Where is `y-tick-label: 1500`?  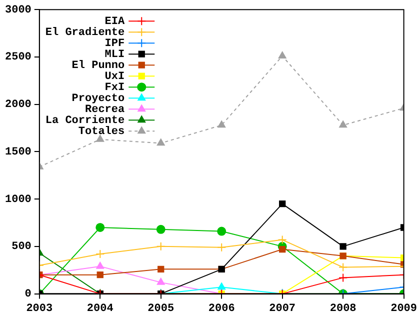
y-tick-label: 1500 is located at coordinates (18, 152).